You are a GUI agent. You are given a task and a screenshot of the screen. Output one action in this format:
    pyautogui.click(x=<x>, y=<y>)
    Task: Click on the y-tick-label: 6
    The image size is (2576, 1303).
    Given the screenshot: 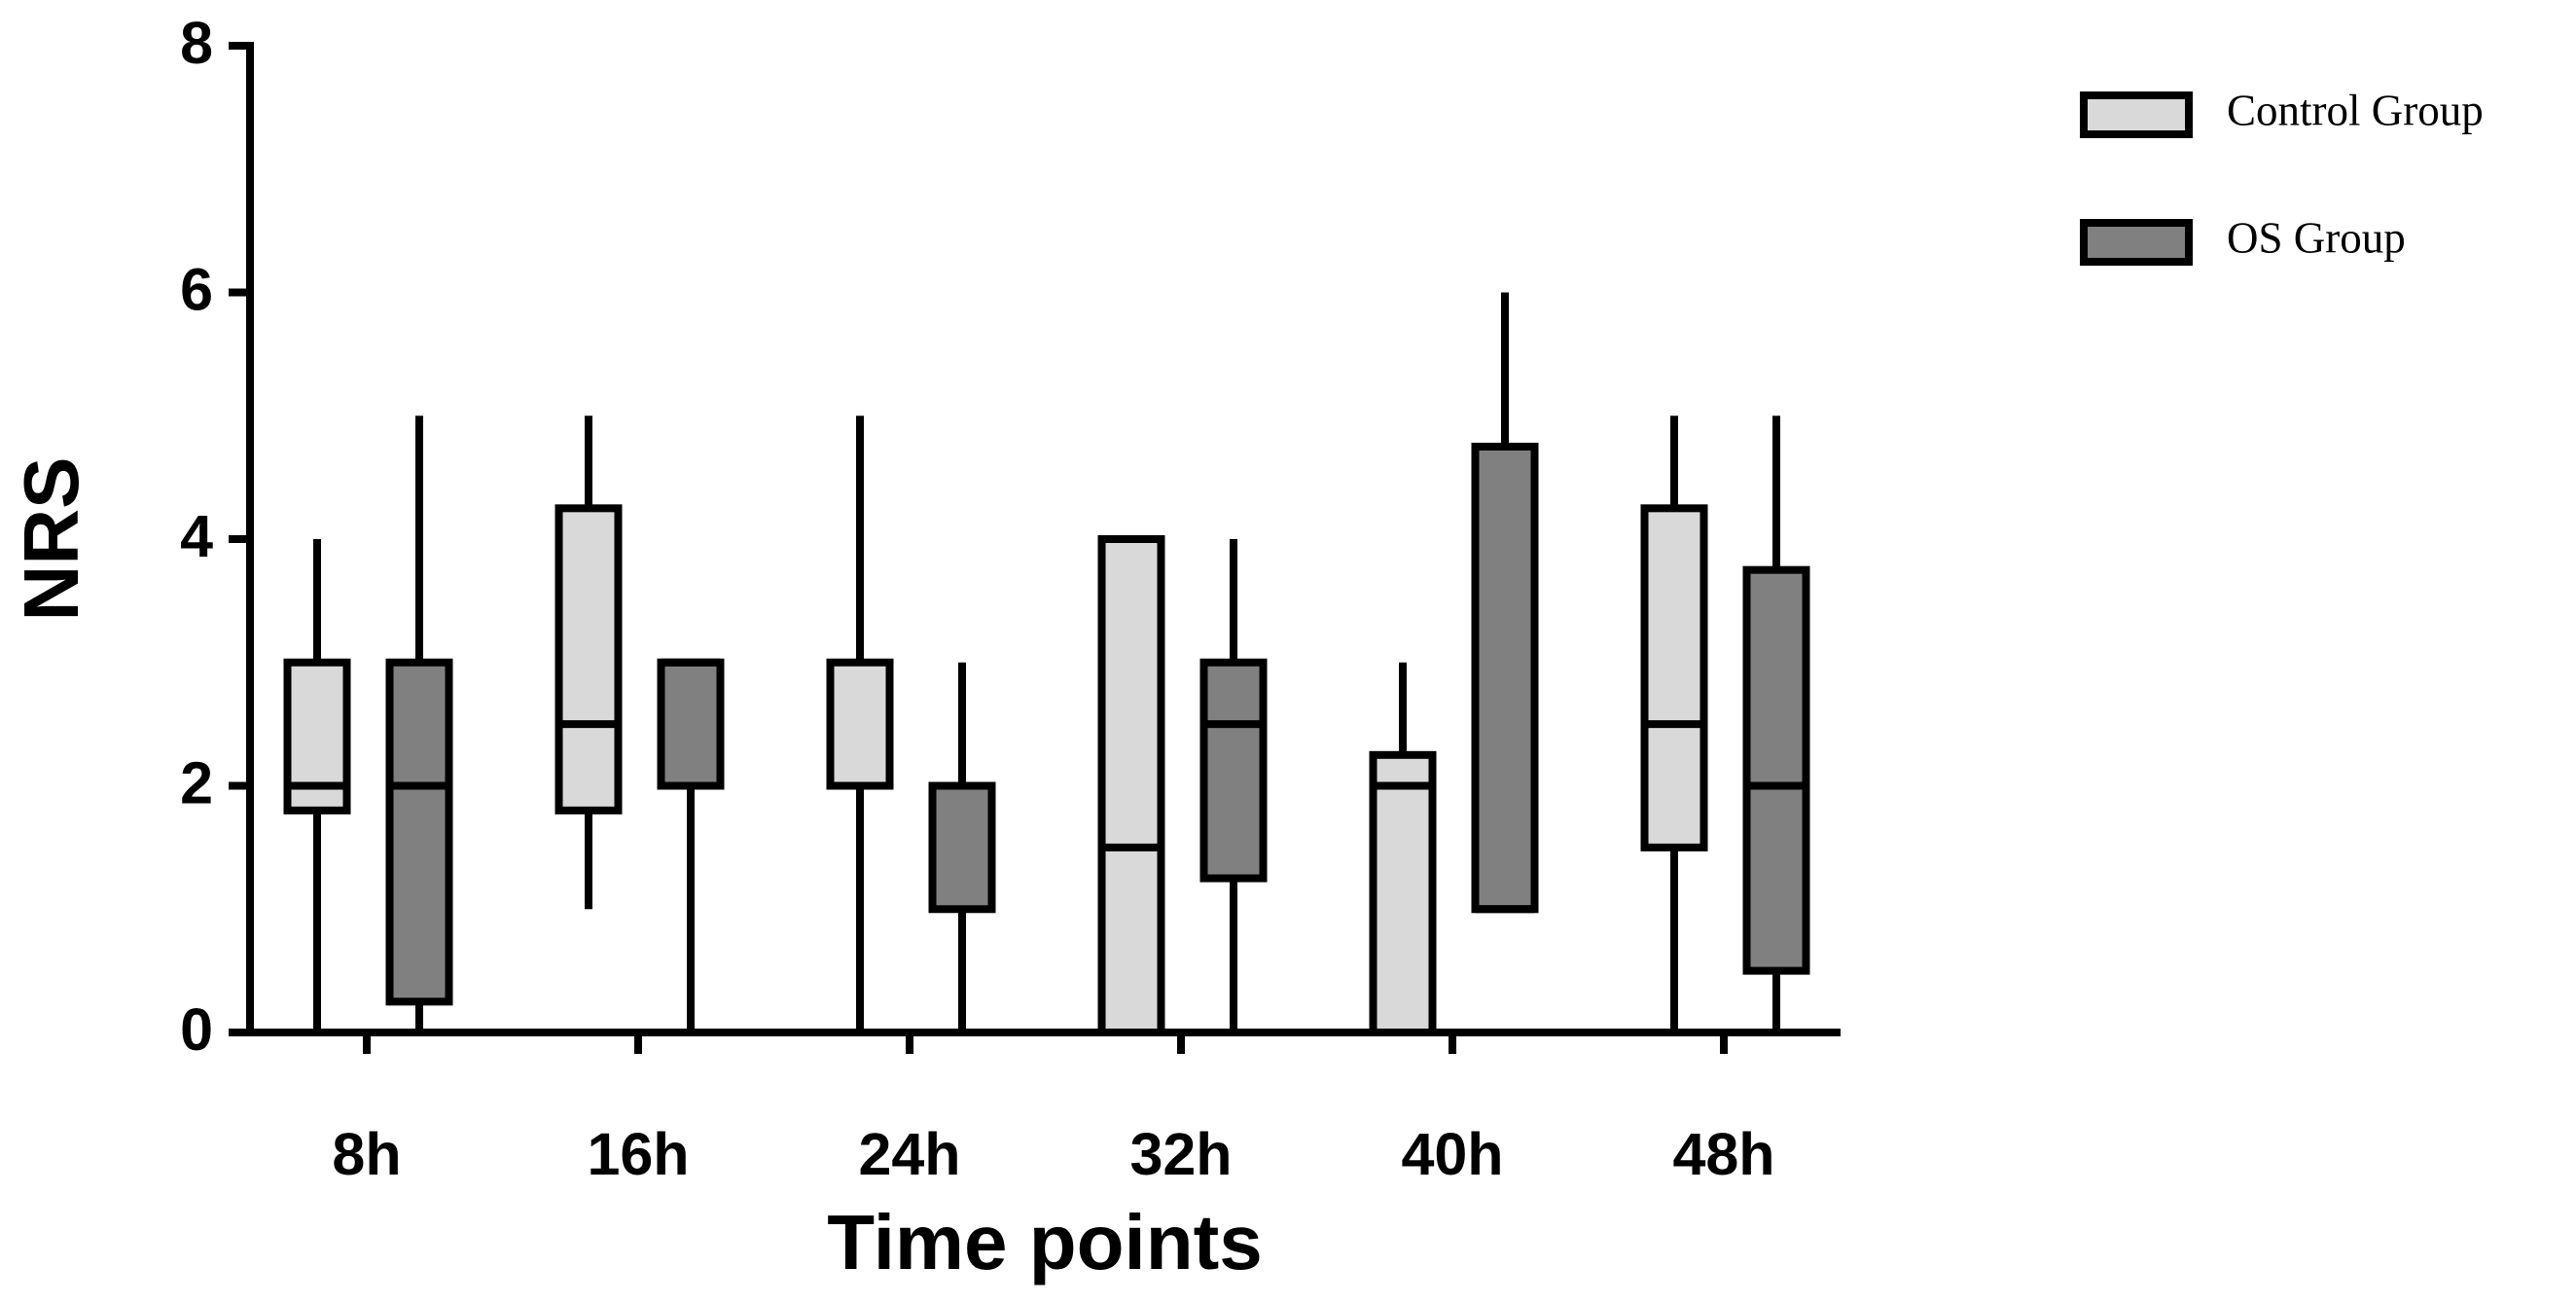 What is the action you would take?
    pyautogui.click(x=196, y=290)
    